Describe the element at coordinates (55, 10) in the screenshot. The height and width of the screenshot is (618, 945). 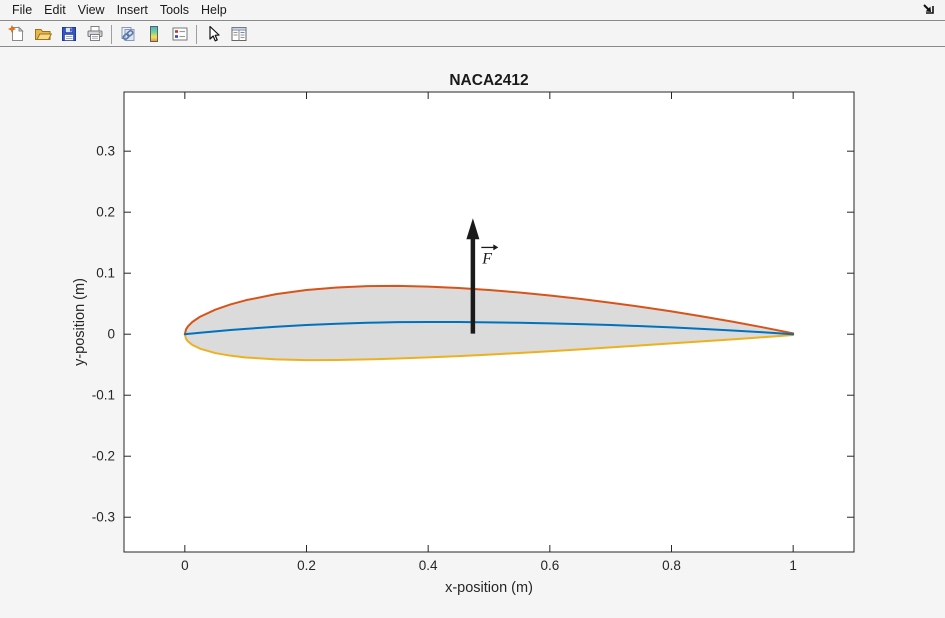
I see `menu-item-edit: Edit` at that location.